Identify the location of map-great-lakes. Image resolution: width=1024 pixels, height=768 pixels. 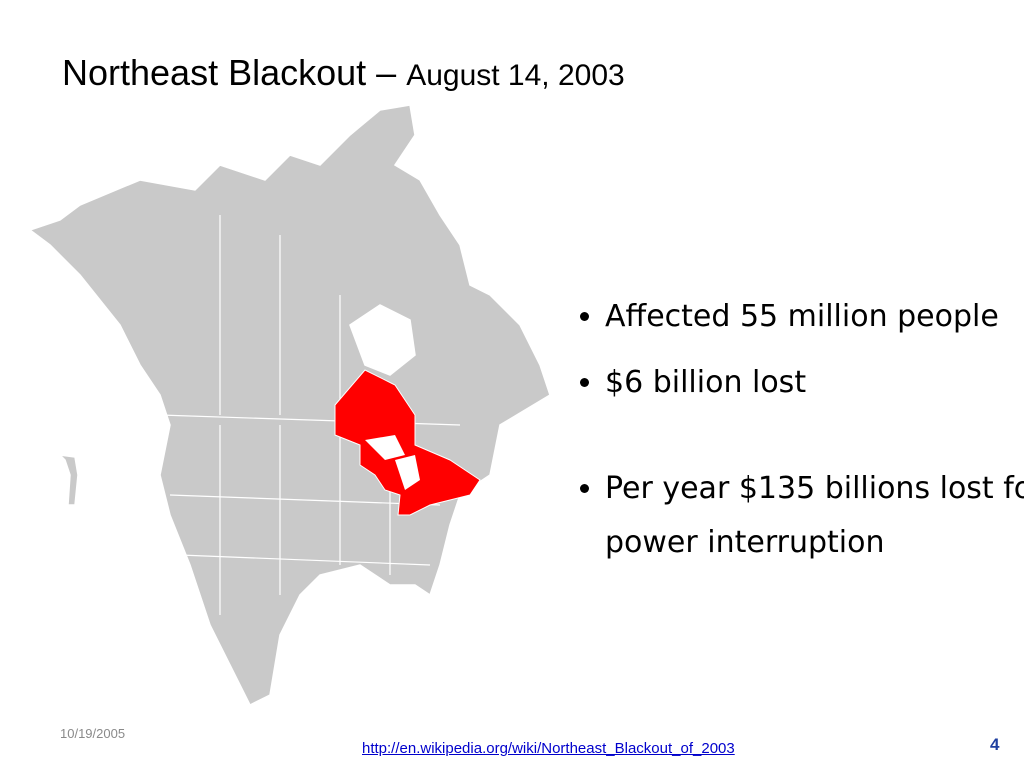
(392, 462).